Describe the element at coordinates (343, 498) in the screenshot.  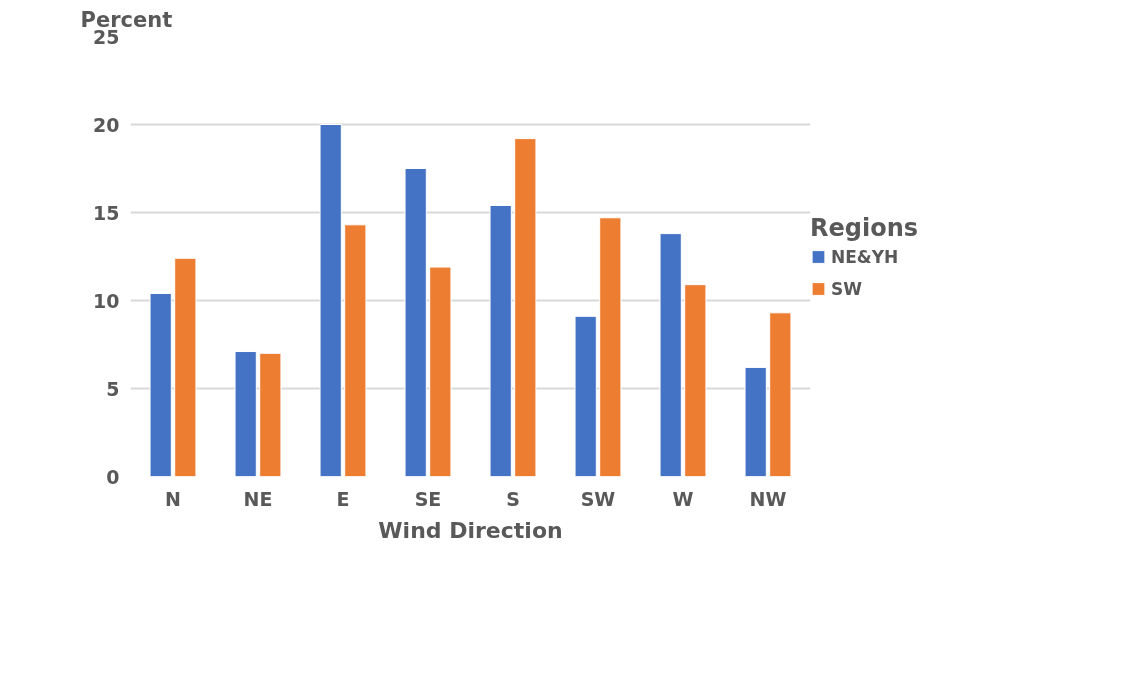
I see `x-tick-label: E` at that location.